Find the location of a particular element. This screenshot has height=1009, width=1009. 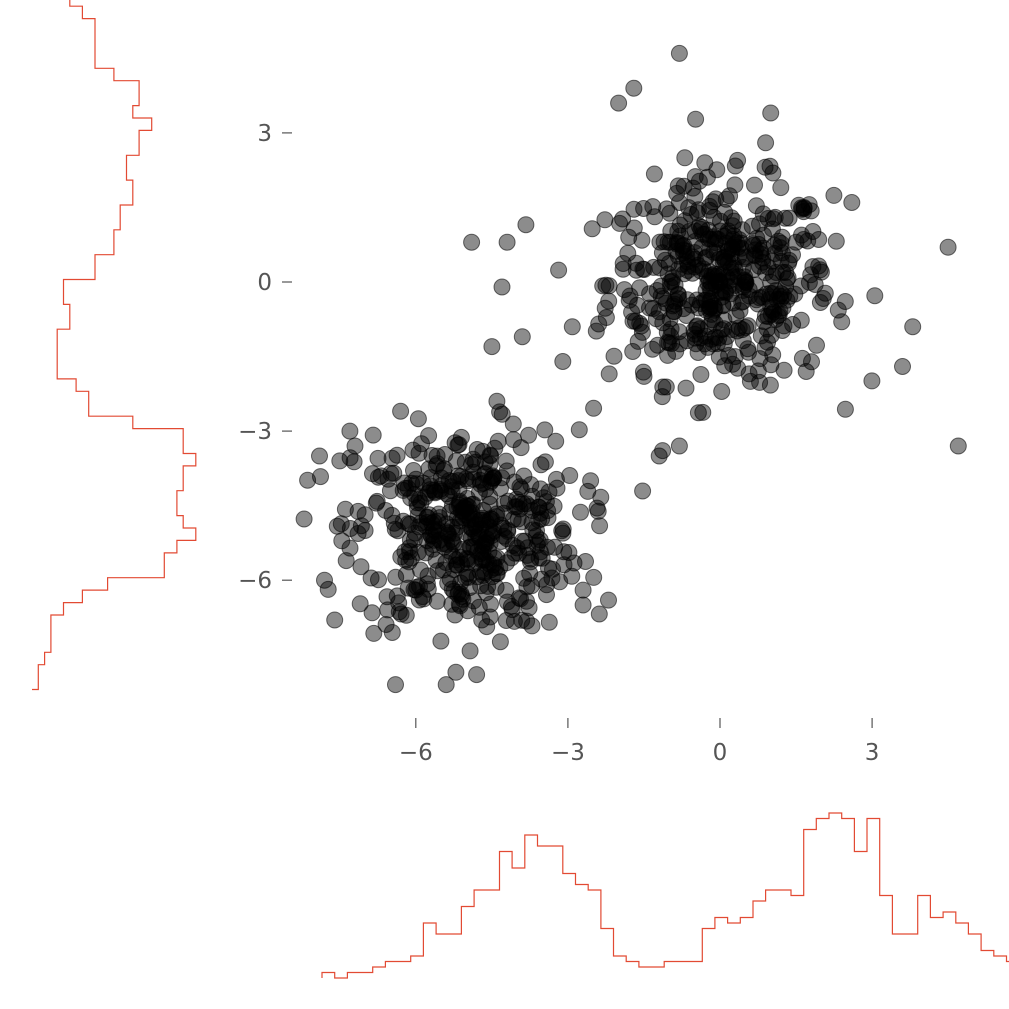

x-marginal-histogram is located at coordinates (665, 895).